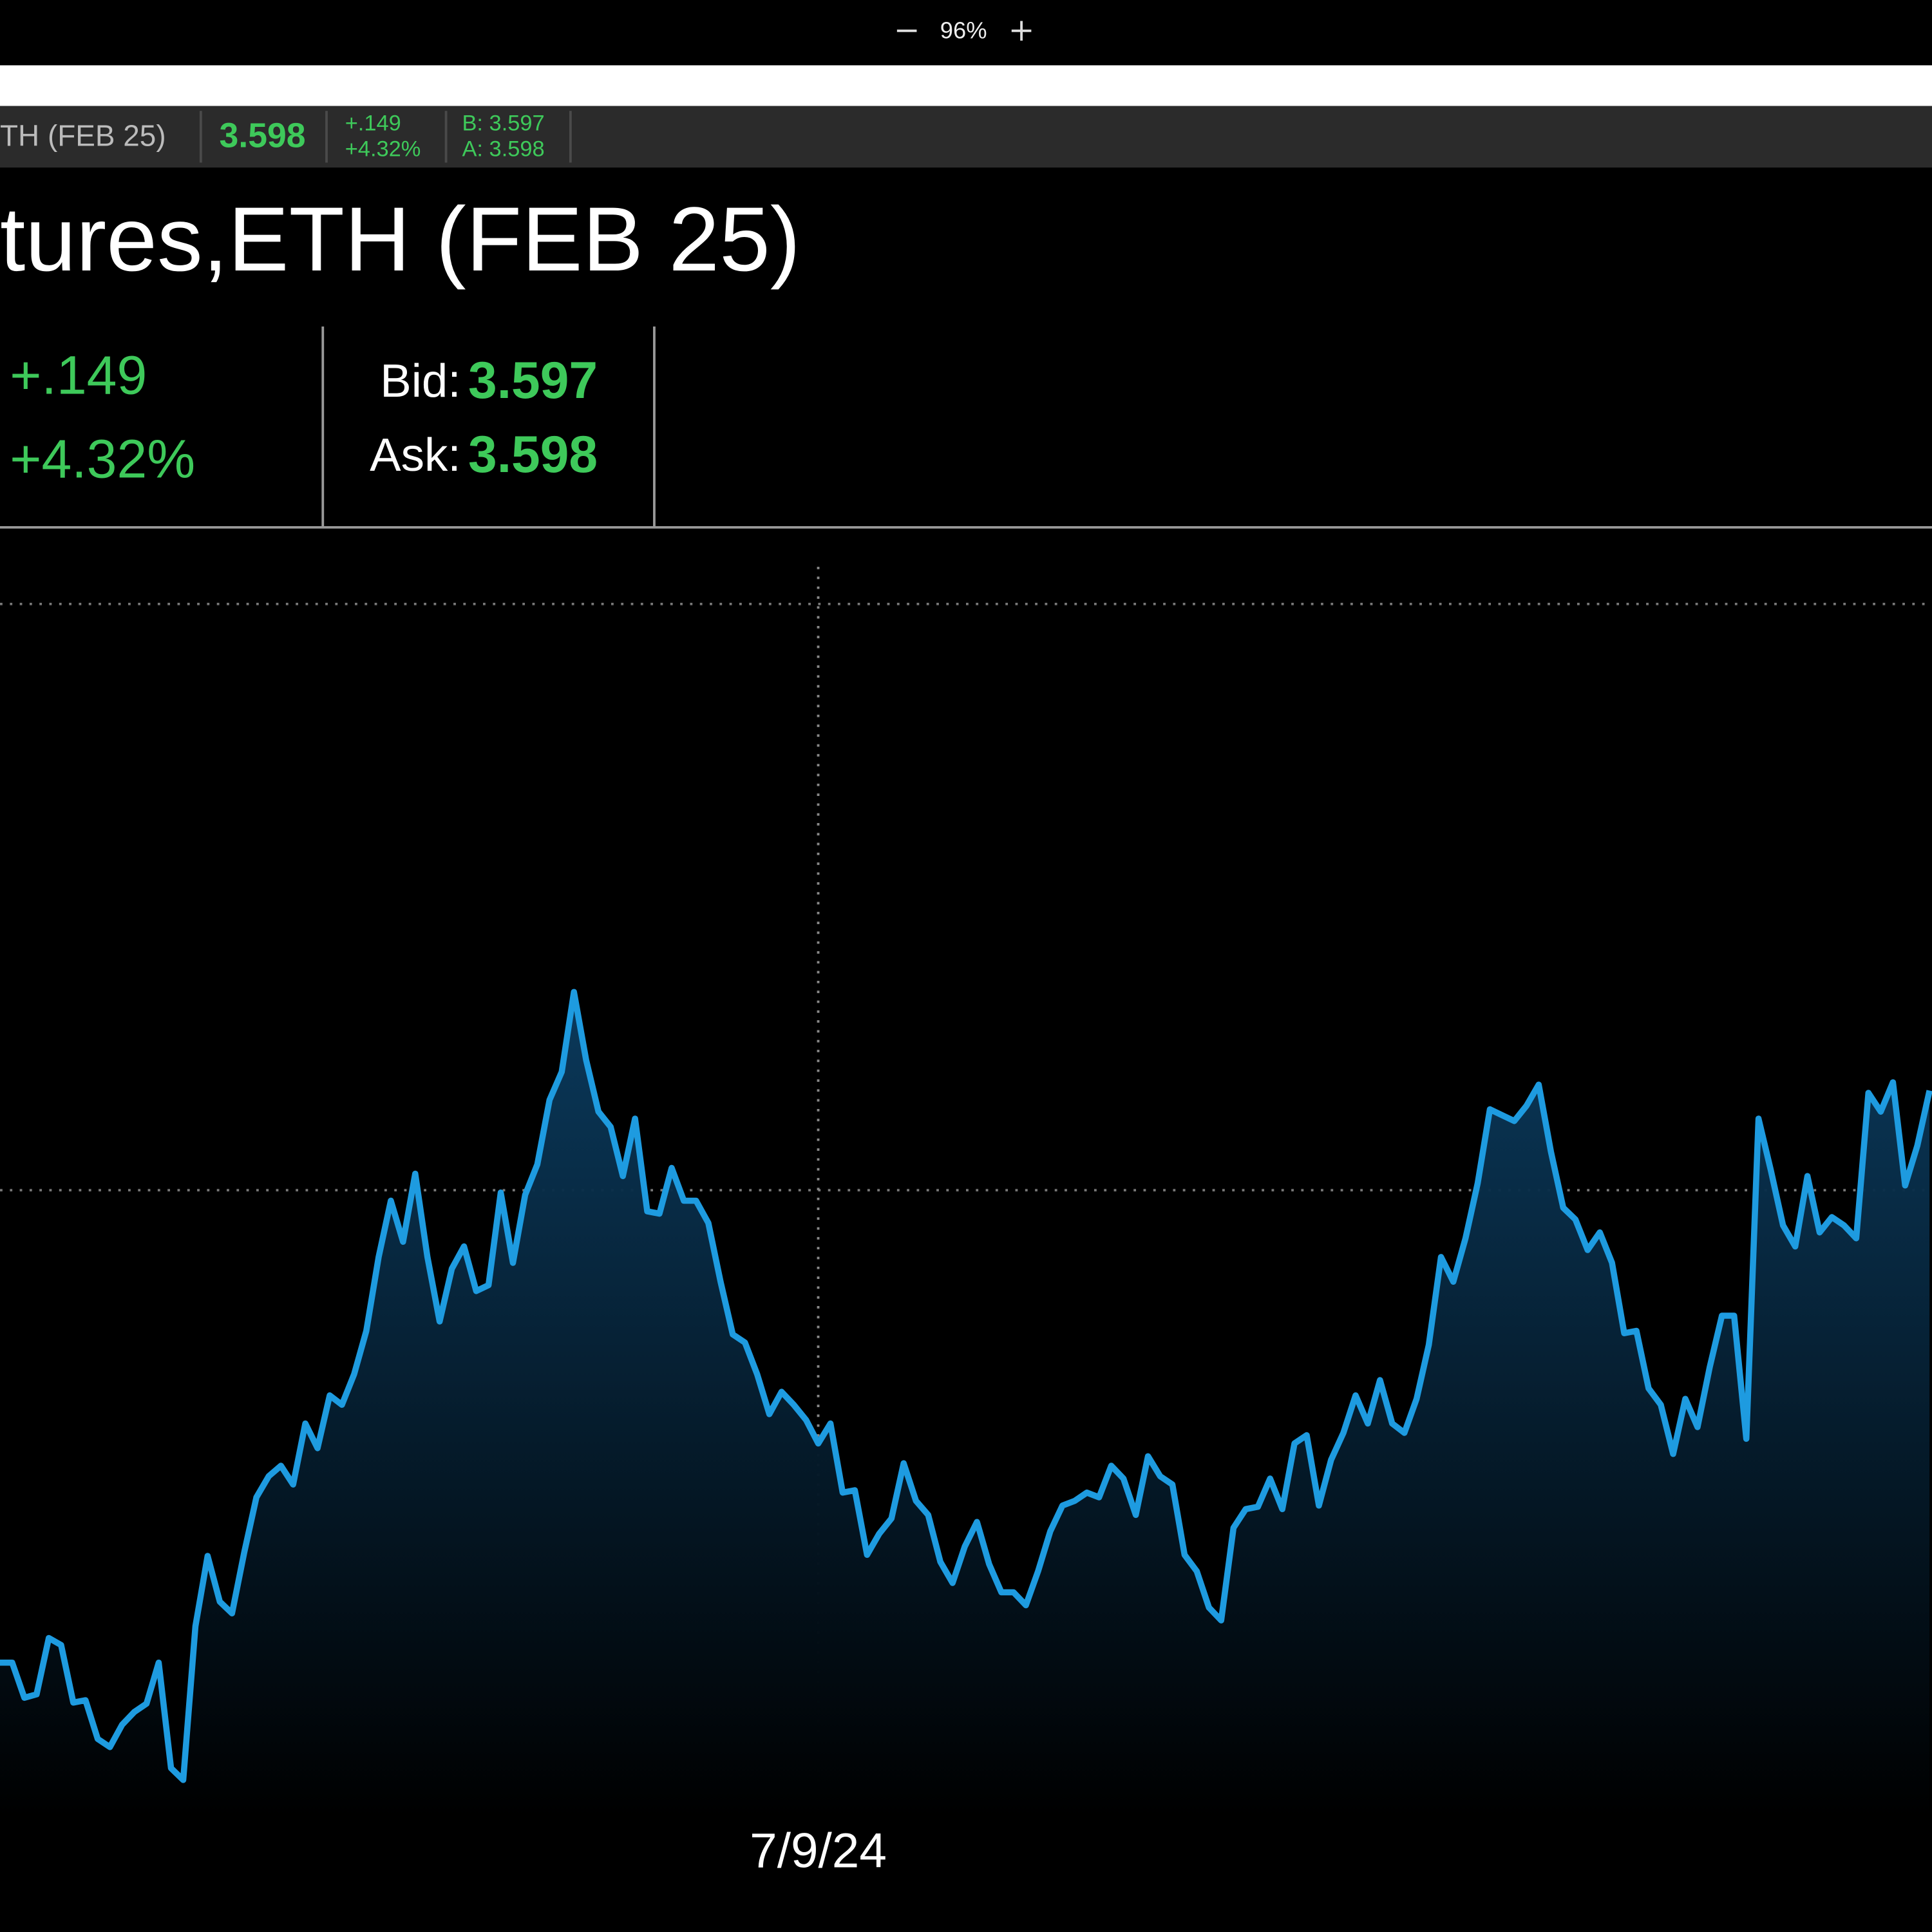 Image resolution: width=1932 pixels, height=1932 pixels. Describe the element at coordinates (533, 455) in the screenshot. I see `ask: 3.598` at that location.